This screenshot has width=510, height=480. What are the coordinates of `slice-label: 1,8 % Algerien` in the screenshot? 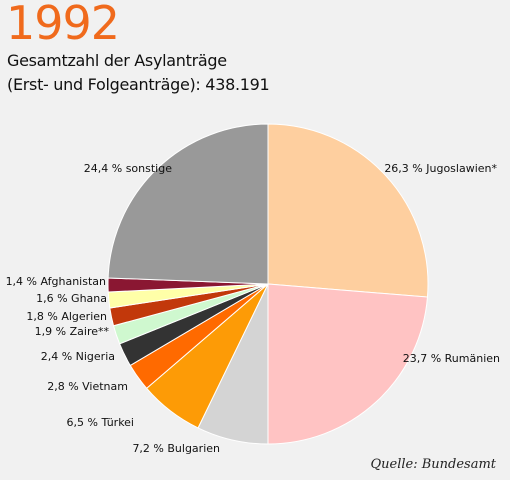 It's located at (66, 316).